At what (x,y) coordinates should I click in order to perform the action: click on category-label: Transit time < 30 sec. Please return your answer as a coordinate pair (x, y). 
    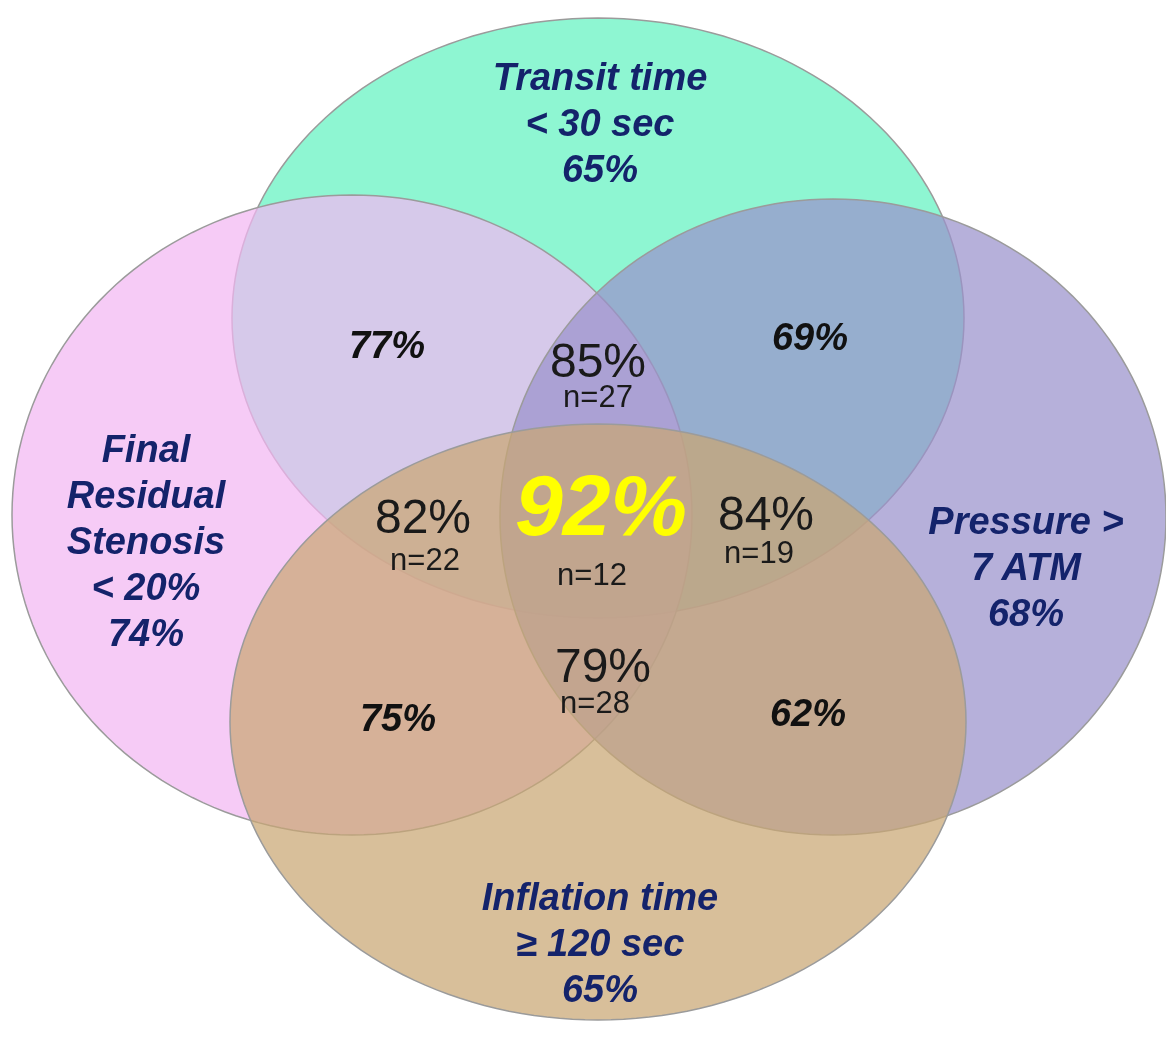
    Looking at the image, I should click on (600, 100).